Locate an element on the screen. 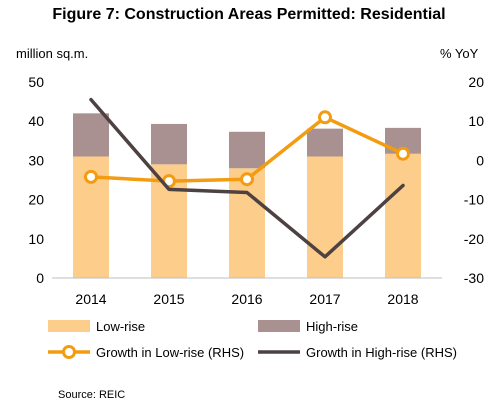 This screenshot has width=498, height=410. x-tick-label: 2018 is located at coordinates (402, 299).